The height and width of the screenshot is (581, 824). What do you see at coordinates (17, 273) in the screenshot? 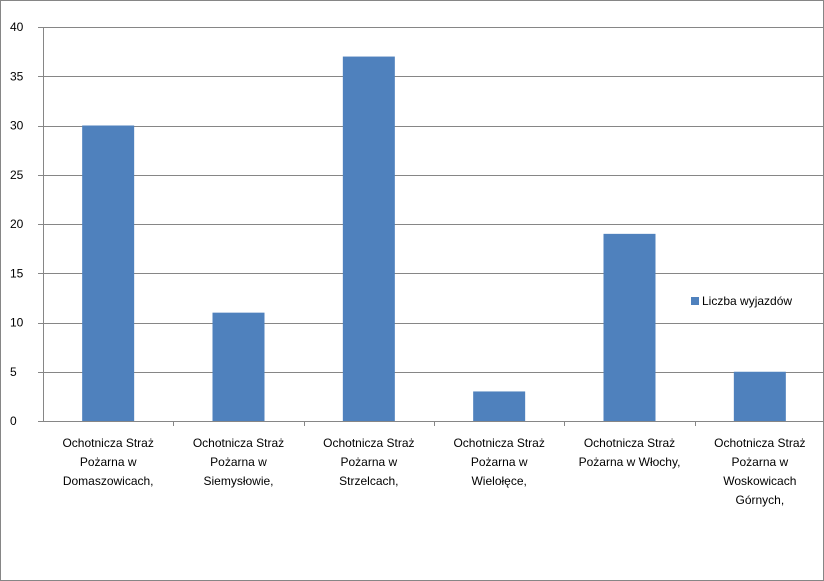
I see `y-tick-label: 15` at bounding box center [17, 273].